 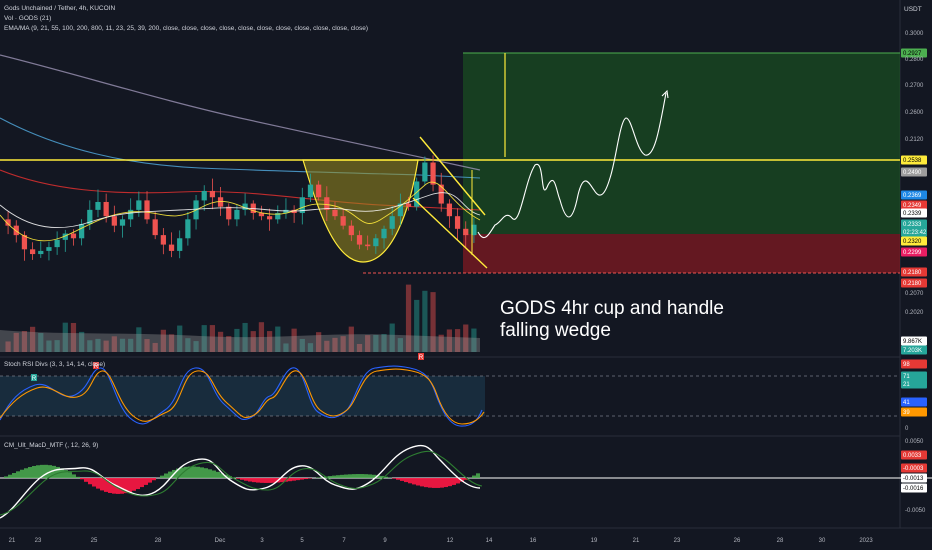 What do you see at coordinates (665, 94) in the screenshot?
I see `projection-arrow` at bounding box center [665, 94].